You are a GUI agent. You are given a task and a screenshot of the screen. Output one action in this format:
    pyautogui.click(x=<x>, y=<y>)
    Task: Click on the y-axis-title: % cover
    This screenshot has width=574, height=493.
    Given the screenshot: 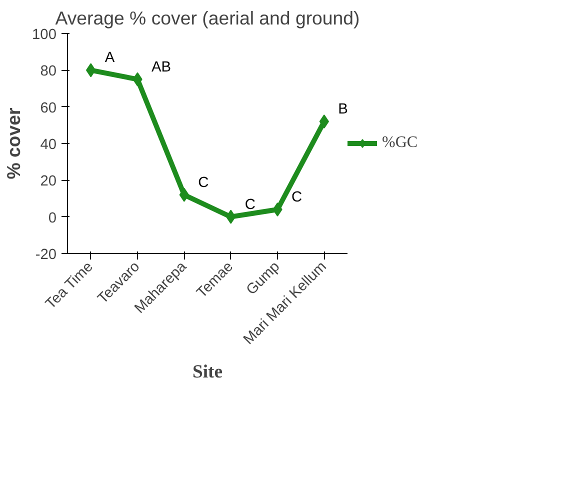 What is the action you would take?
    pyautogui.click(x=13, y=144)
    